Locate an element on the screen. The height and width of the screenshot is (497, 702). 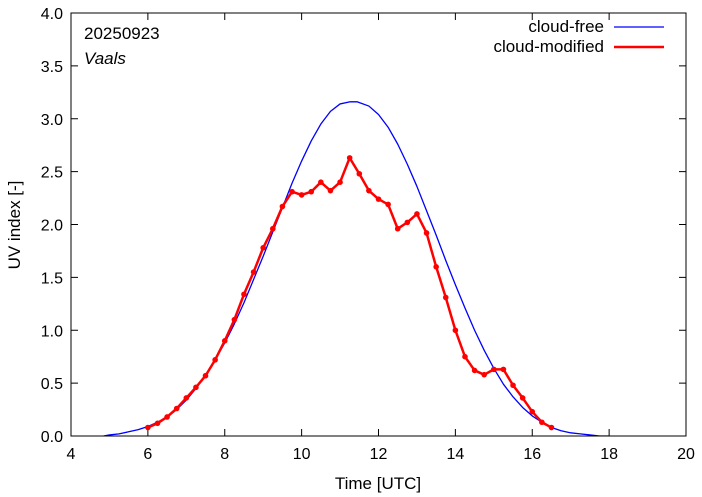
x-tick-label: 14 is located at coordinates (455, 454).